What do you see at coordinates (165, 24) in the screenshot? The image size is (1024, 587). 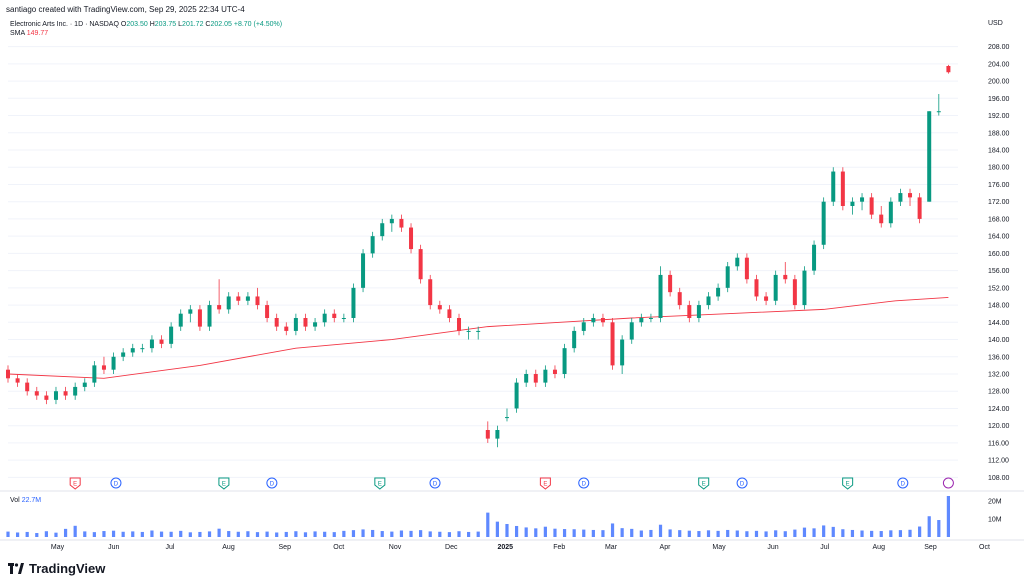 I see `high-value: 203.75` at bounding box center [165, 24].